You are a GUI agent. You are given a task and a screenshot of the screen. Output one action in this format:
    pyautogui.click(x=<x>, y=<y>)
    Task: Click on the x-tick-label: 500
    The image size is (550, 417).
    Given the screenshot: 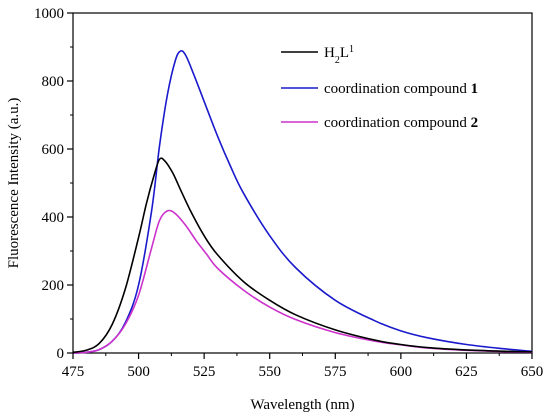 What is the action you would take?
    pyautogui.click(x=138, y=372)
    